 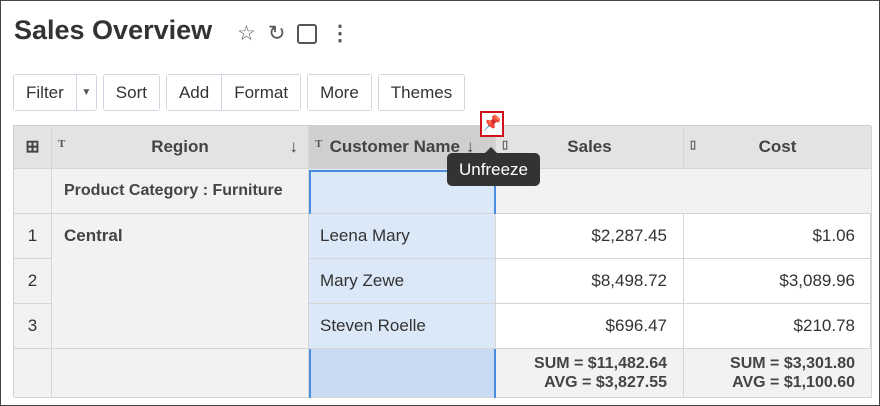 I want to click on summary-customer-cell, so click(x=402, y=373).